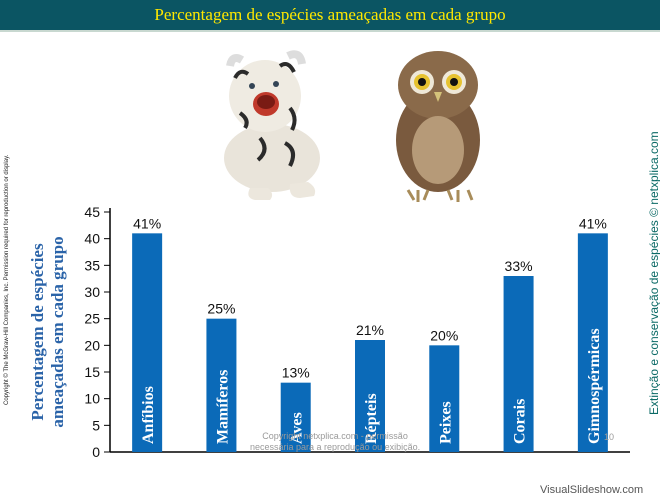 This screenshot has height=500, width=660. What do you see at coordinates (221, 309) in the screenshot?
I see `bar-value-label: 25%` at bounding box center [221, 309].